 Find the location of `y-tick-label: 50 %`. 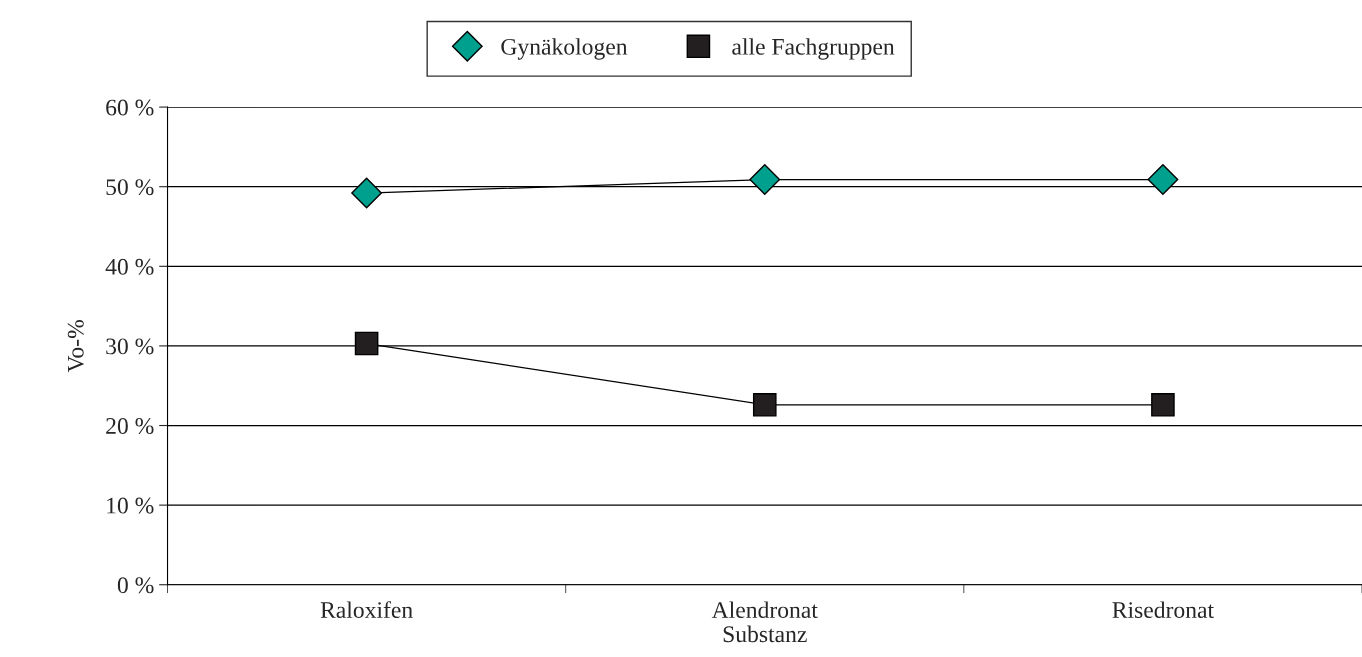

y-tick-label: 50 % is located at coordinates (130, 187).